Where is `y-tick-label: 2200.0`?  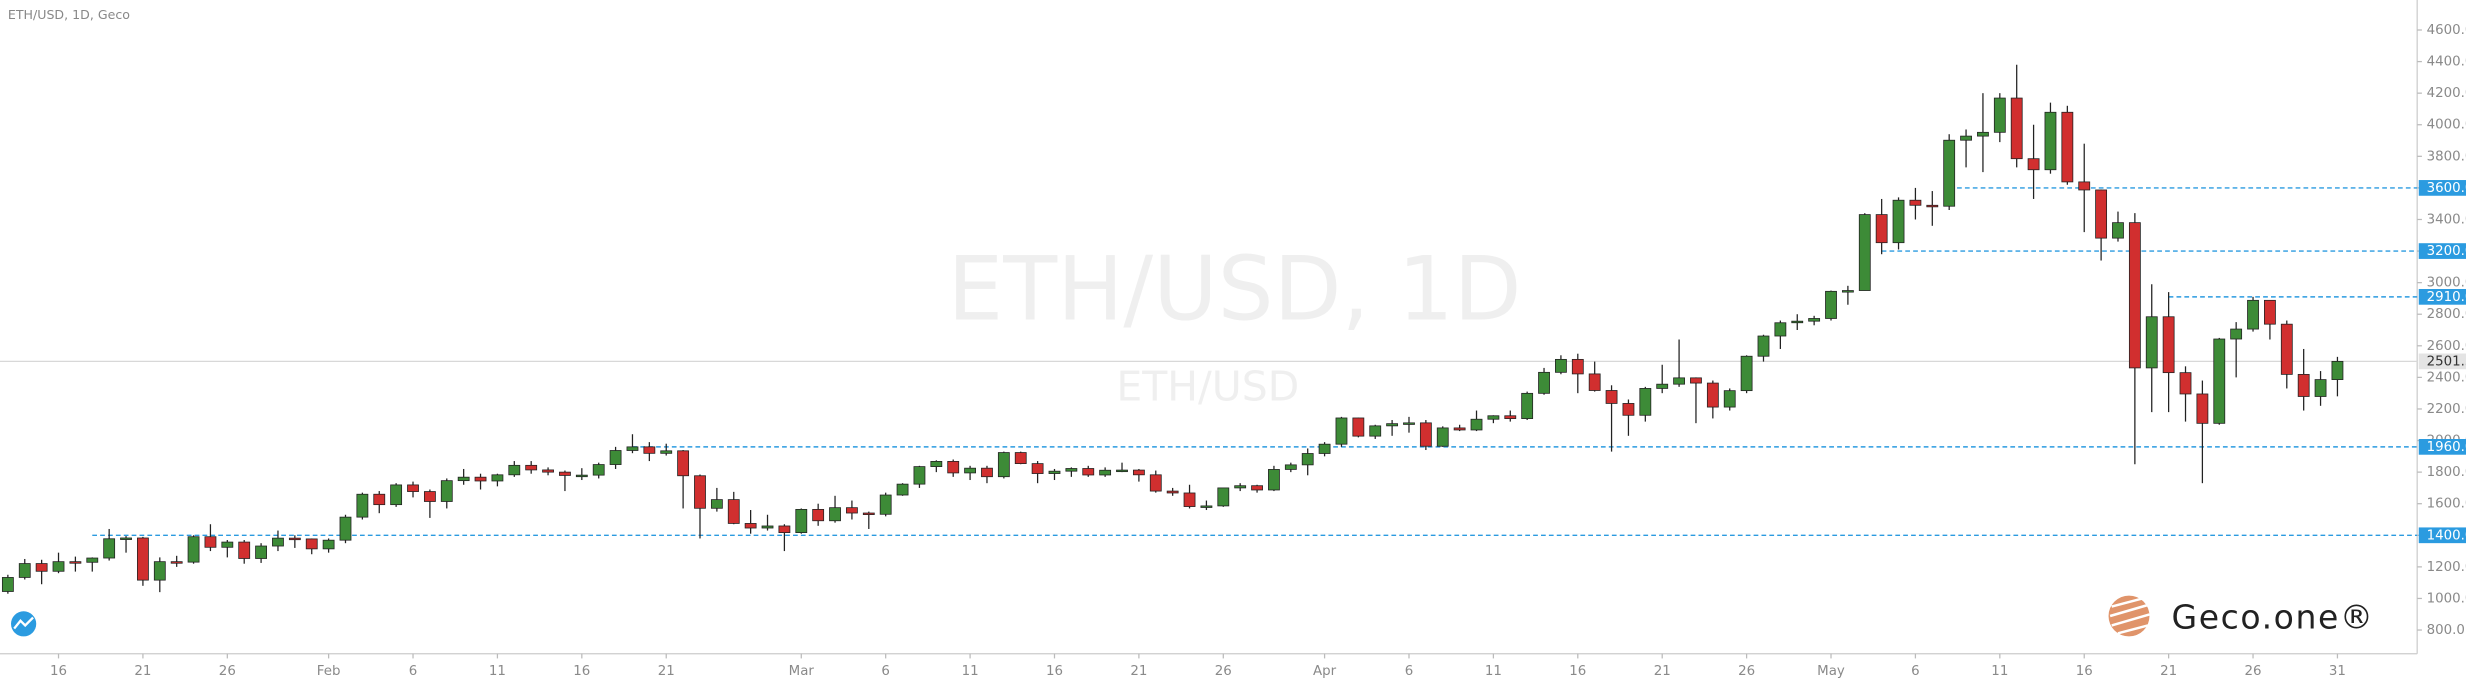 y-tick-label: 2200.0 is located at coordinates (2446, 409).